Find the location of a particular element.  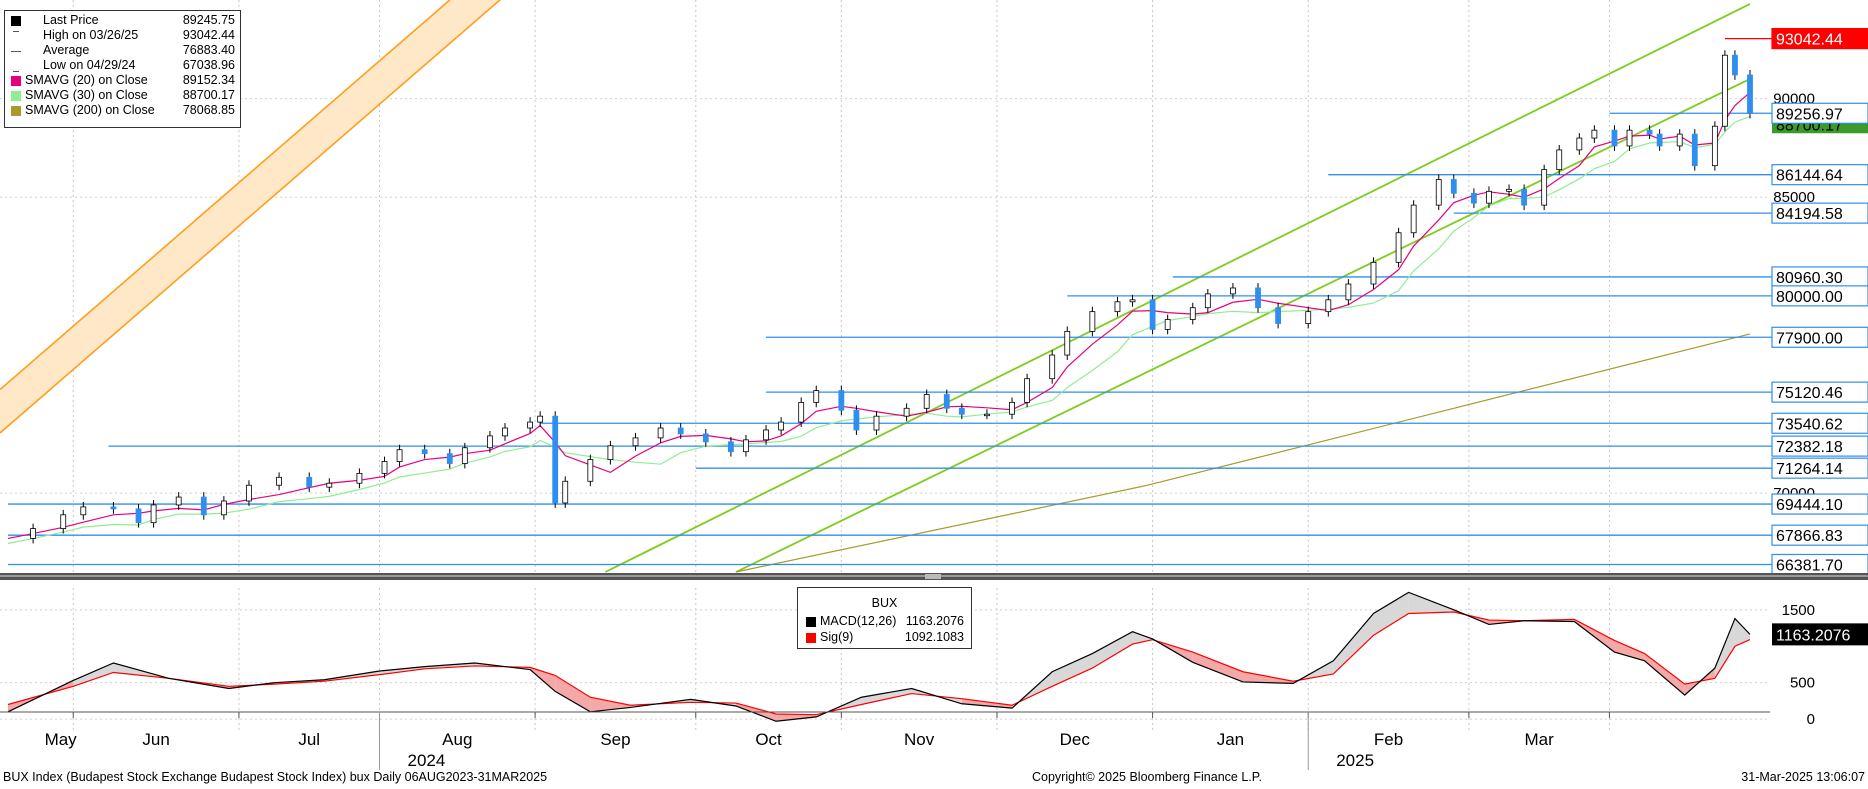

level-tag-label: 73540.62 is located at coordinates (1809, 424).